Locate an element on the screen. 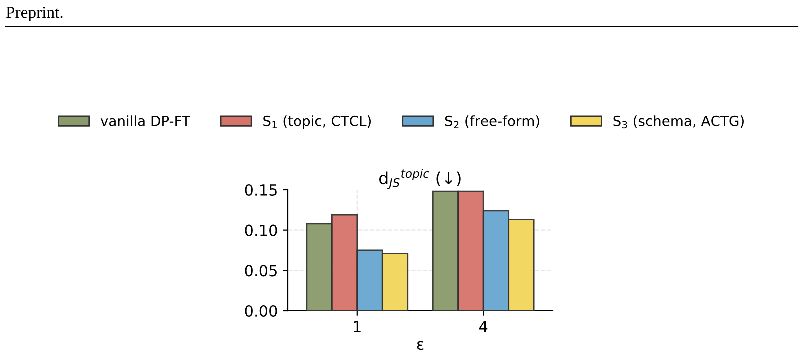 The height and width of the screenshot is (354, 804). x-tick-label: 4 is located at coordinates (483, 326).